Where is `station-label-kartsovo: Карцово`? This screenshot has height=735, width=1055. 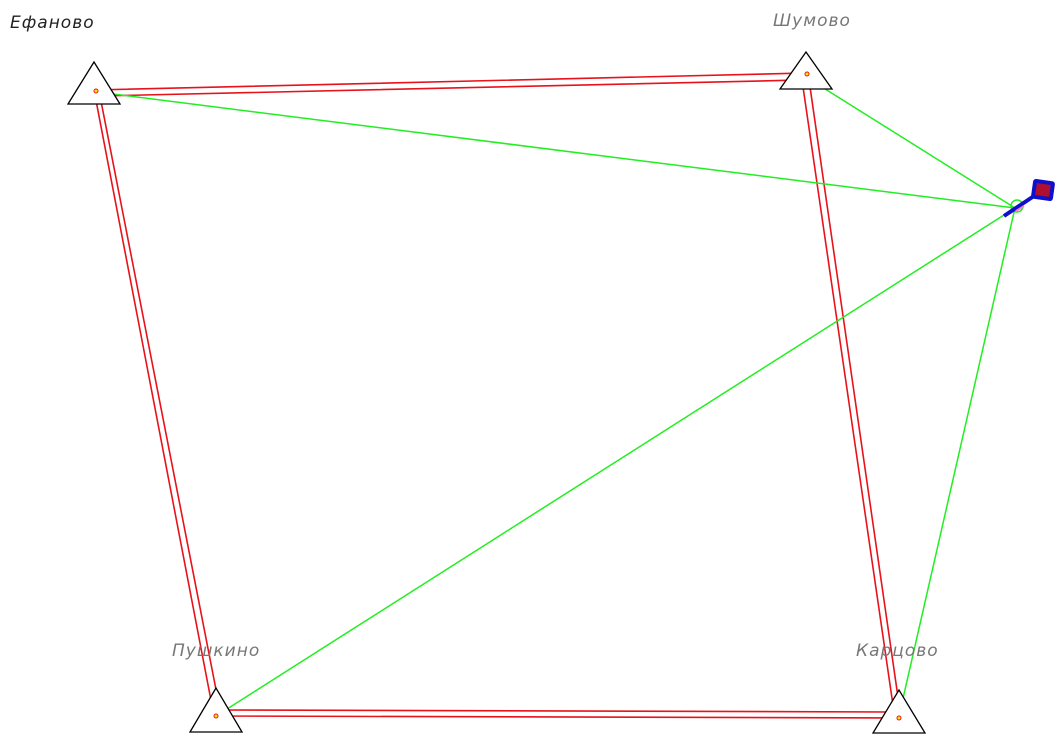
station-label-kartsovo: Карцово is located at coordinates (897, 651).